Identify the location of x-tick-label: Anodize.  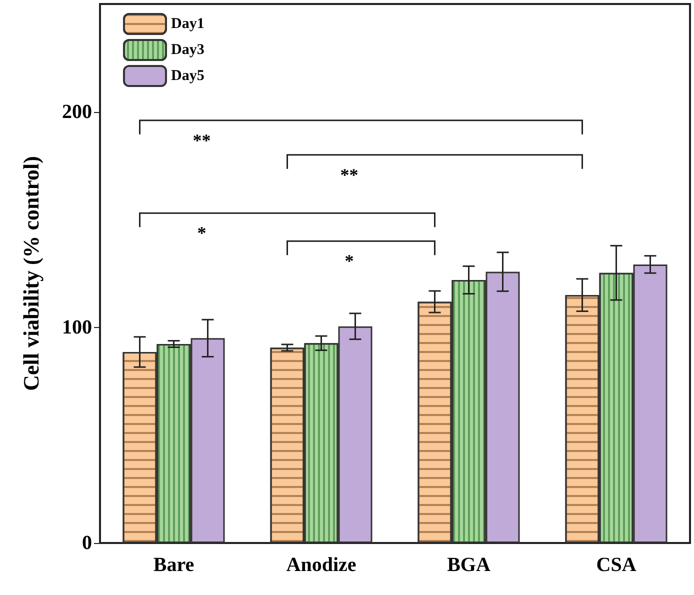
(321, 565).